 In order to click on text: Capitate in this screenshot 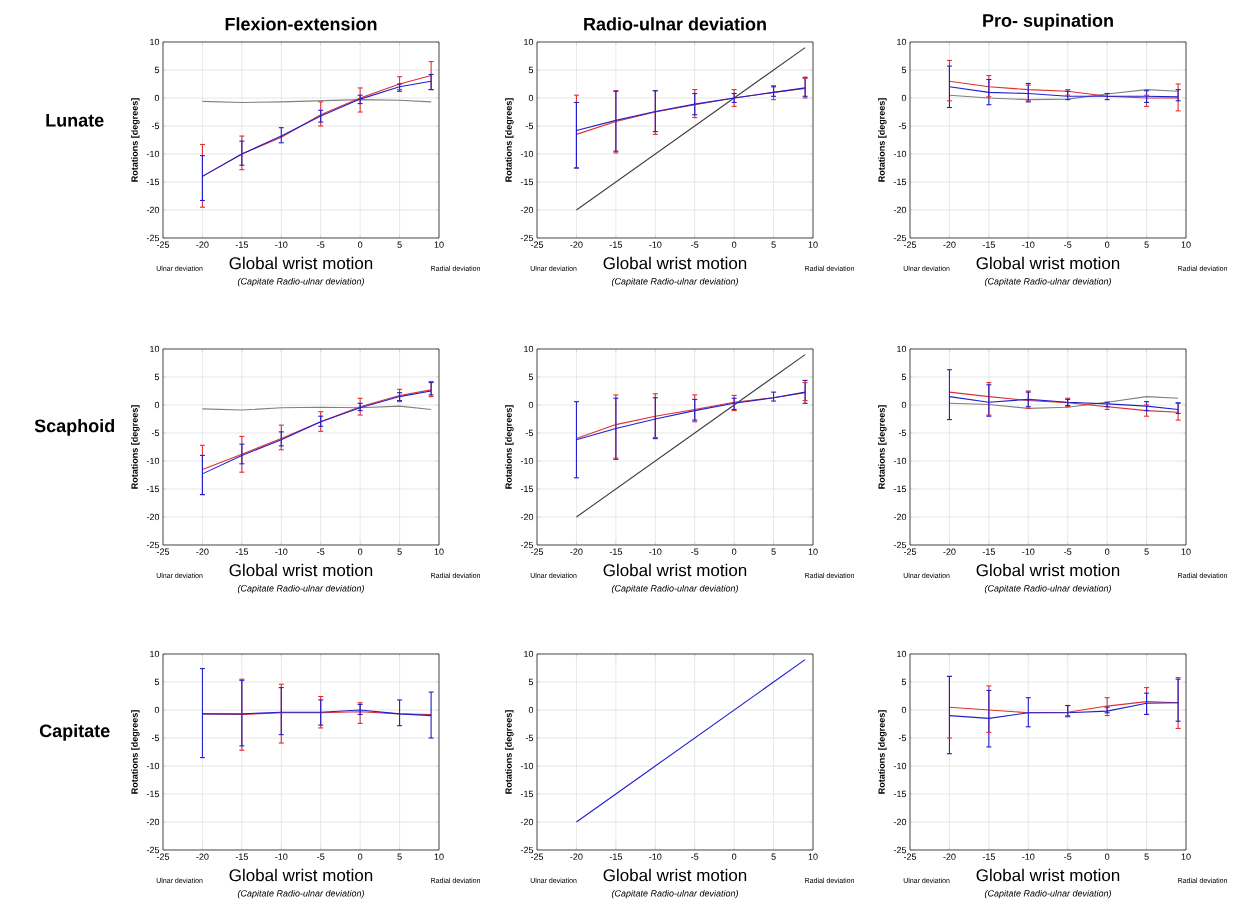, I will do `click(74, 732)`.